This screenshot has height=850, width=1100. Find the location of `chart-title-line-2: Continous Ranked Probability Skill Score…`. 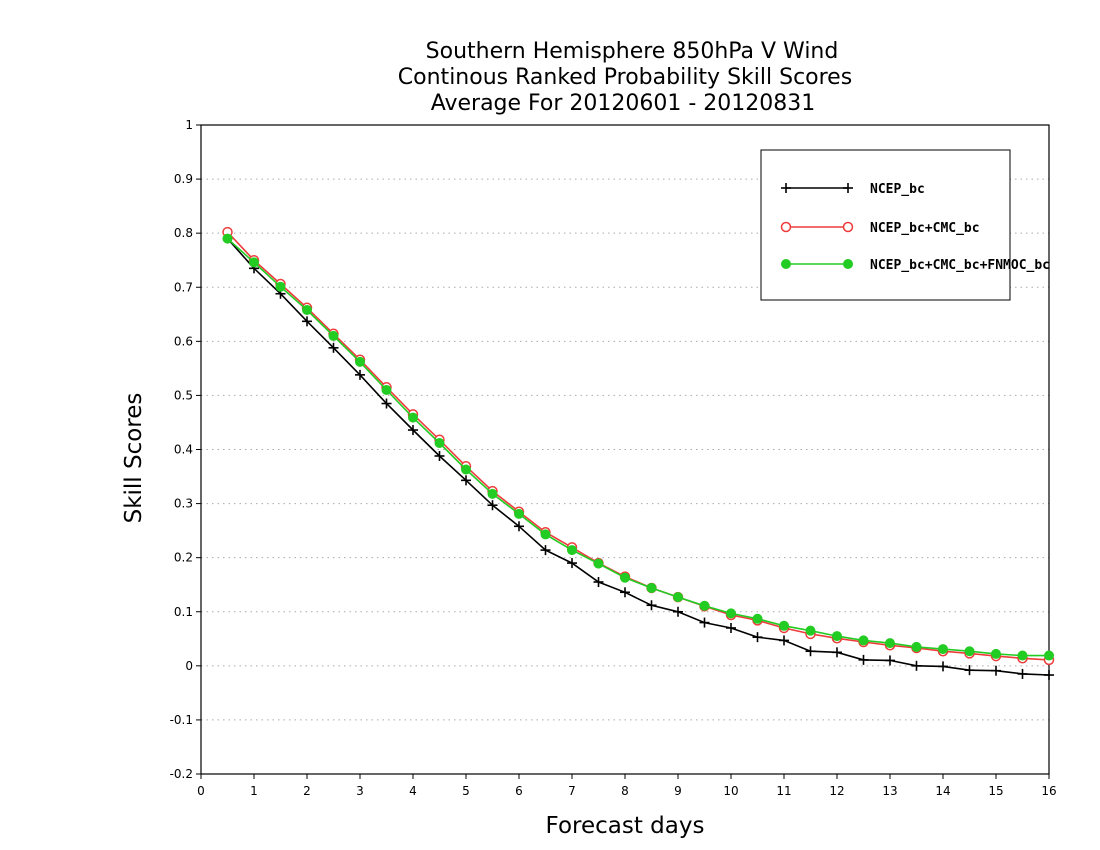

chart-title-line-2: Continous Ranked Probability Skill Score… is located at coordinates (625, 77).